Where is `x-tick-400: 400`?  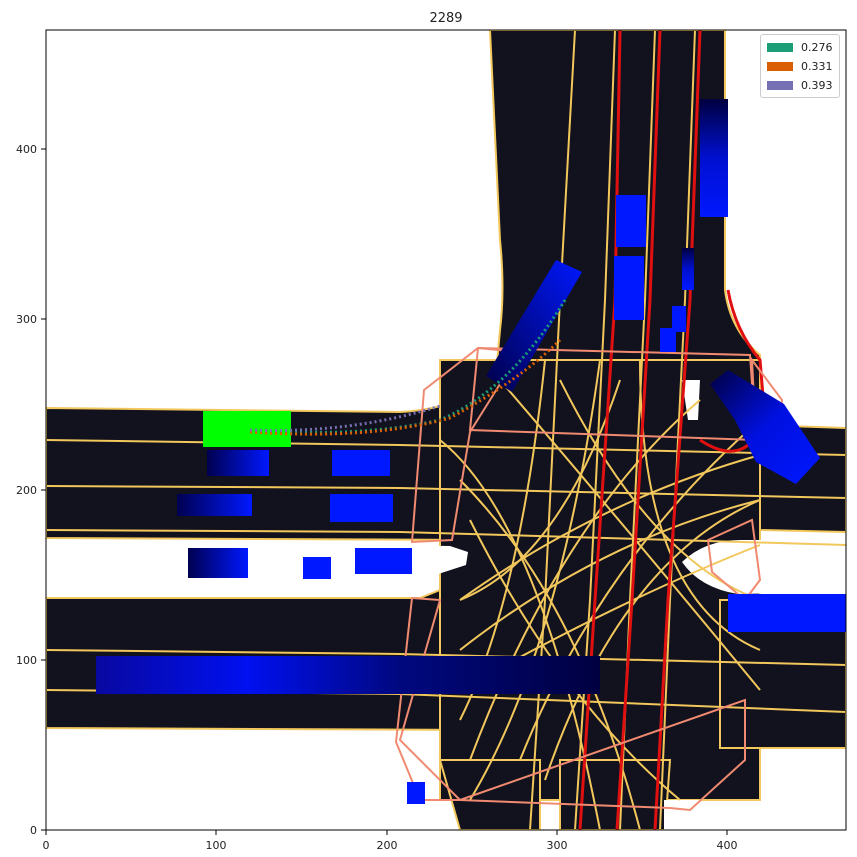 x-tick-400: 400 is located at coordinates (727, 845).